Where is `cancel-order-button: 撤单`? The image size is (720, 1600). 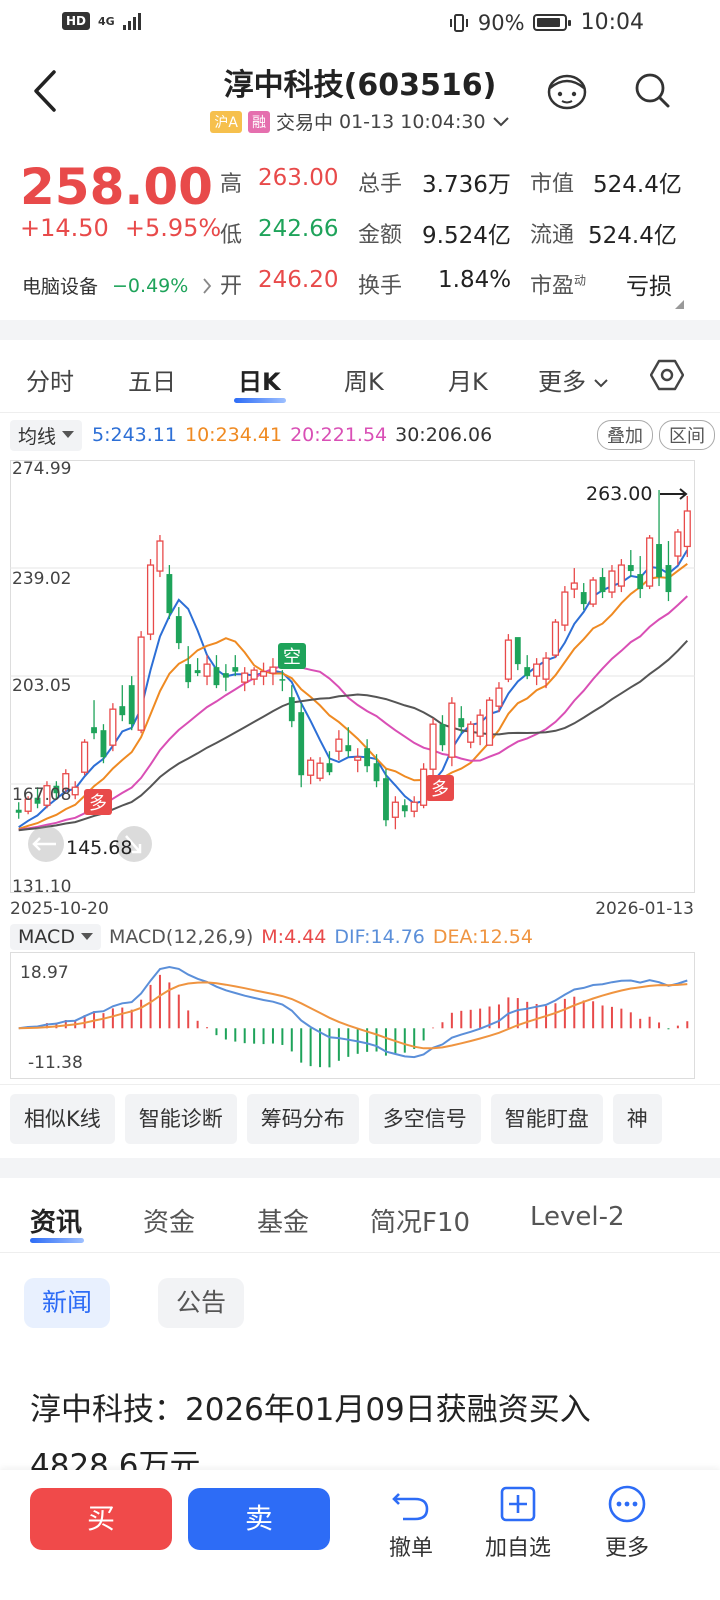 cancel-order-button: 撤单 is located at coordinates (411, 1523).